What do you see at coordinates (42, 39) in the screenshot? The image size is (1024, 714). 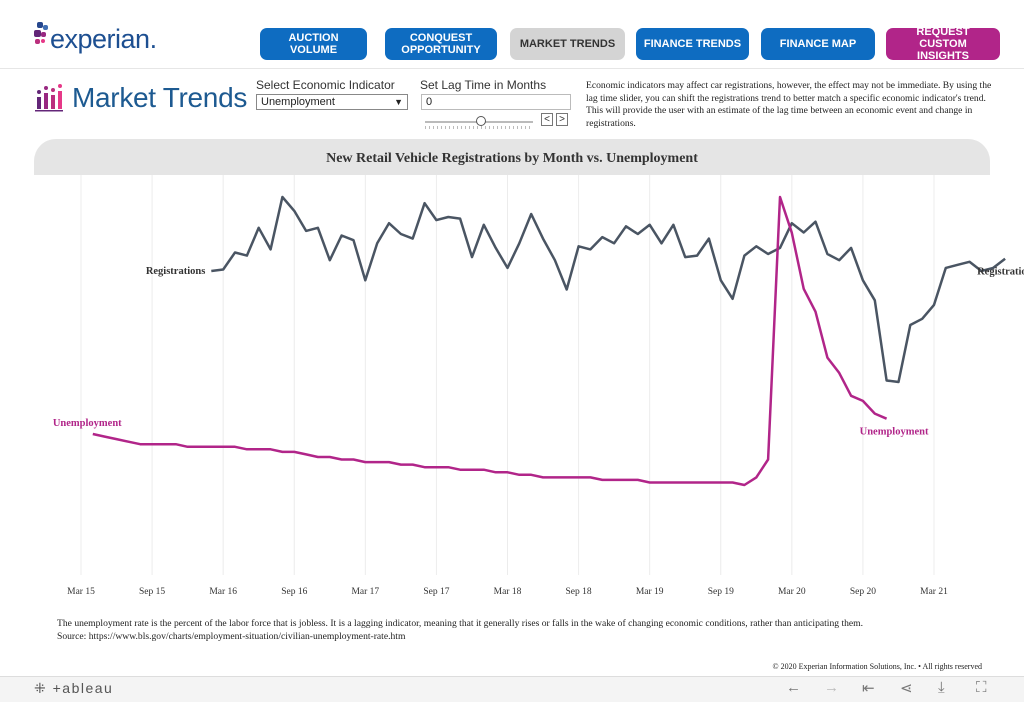 I see `logo-dots-icon` at bounding box center [42, 39].